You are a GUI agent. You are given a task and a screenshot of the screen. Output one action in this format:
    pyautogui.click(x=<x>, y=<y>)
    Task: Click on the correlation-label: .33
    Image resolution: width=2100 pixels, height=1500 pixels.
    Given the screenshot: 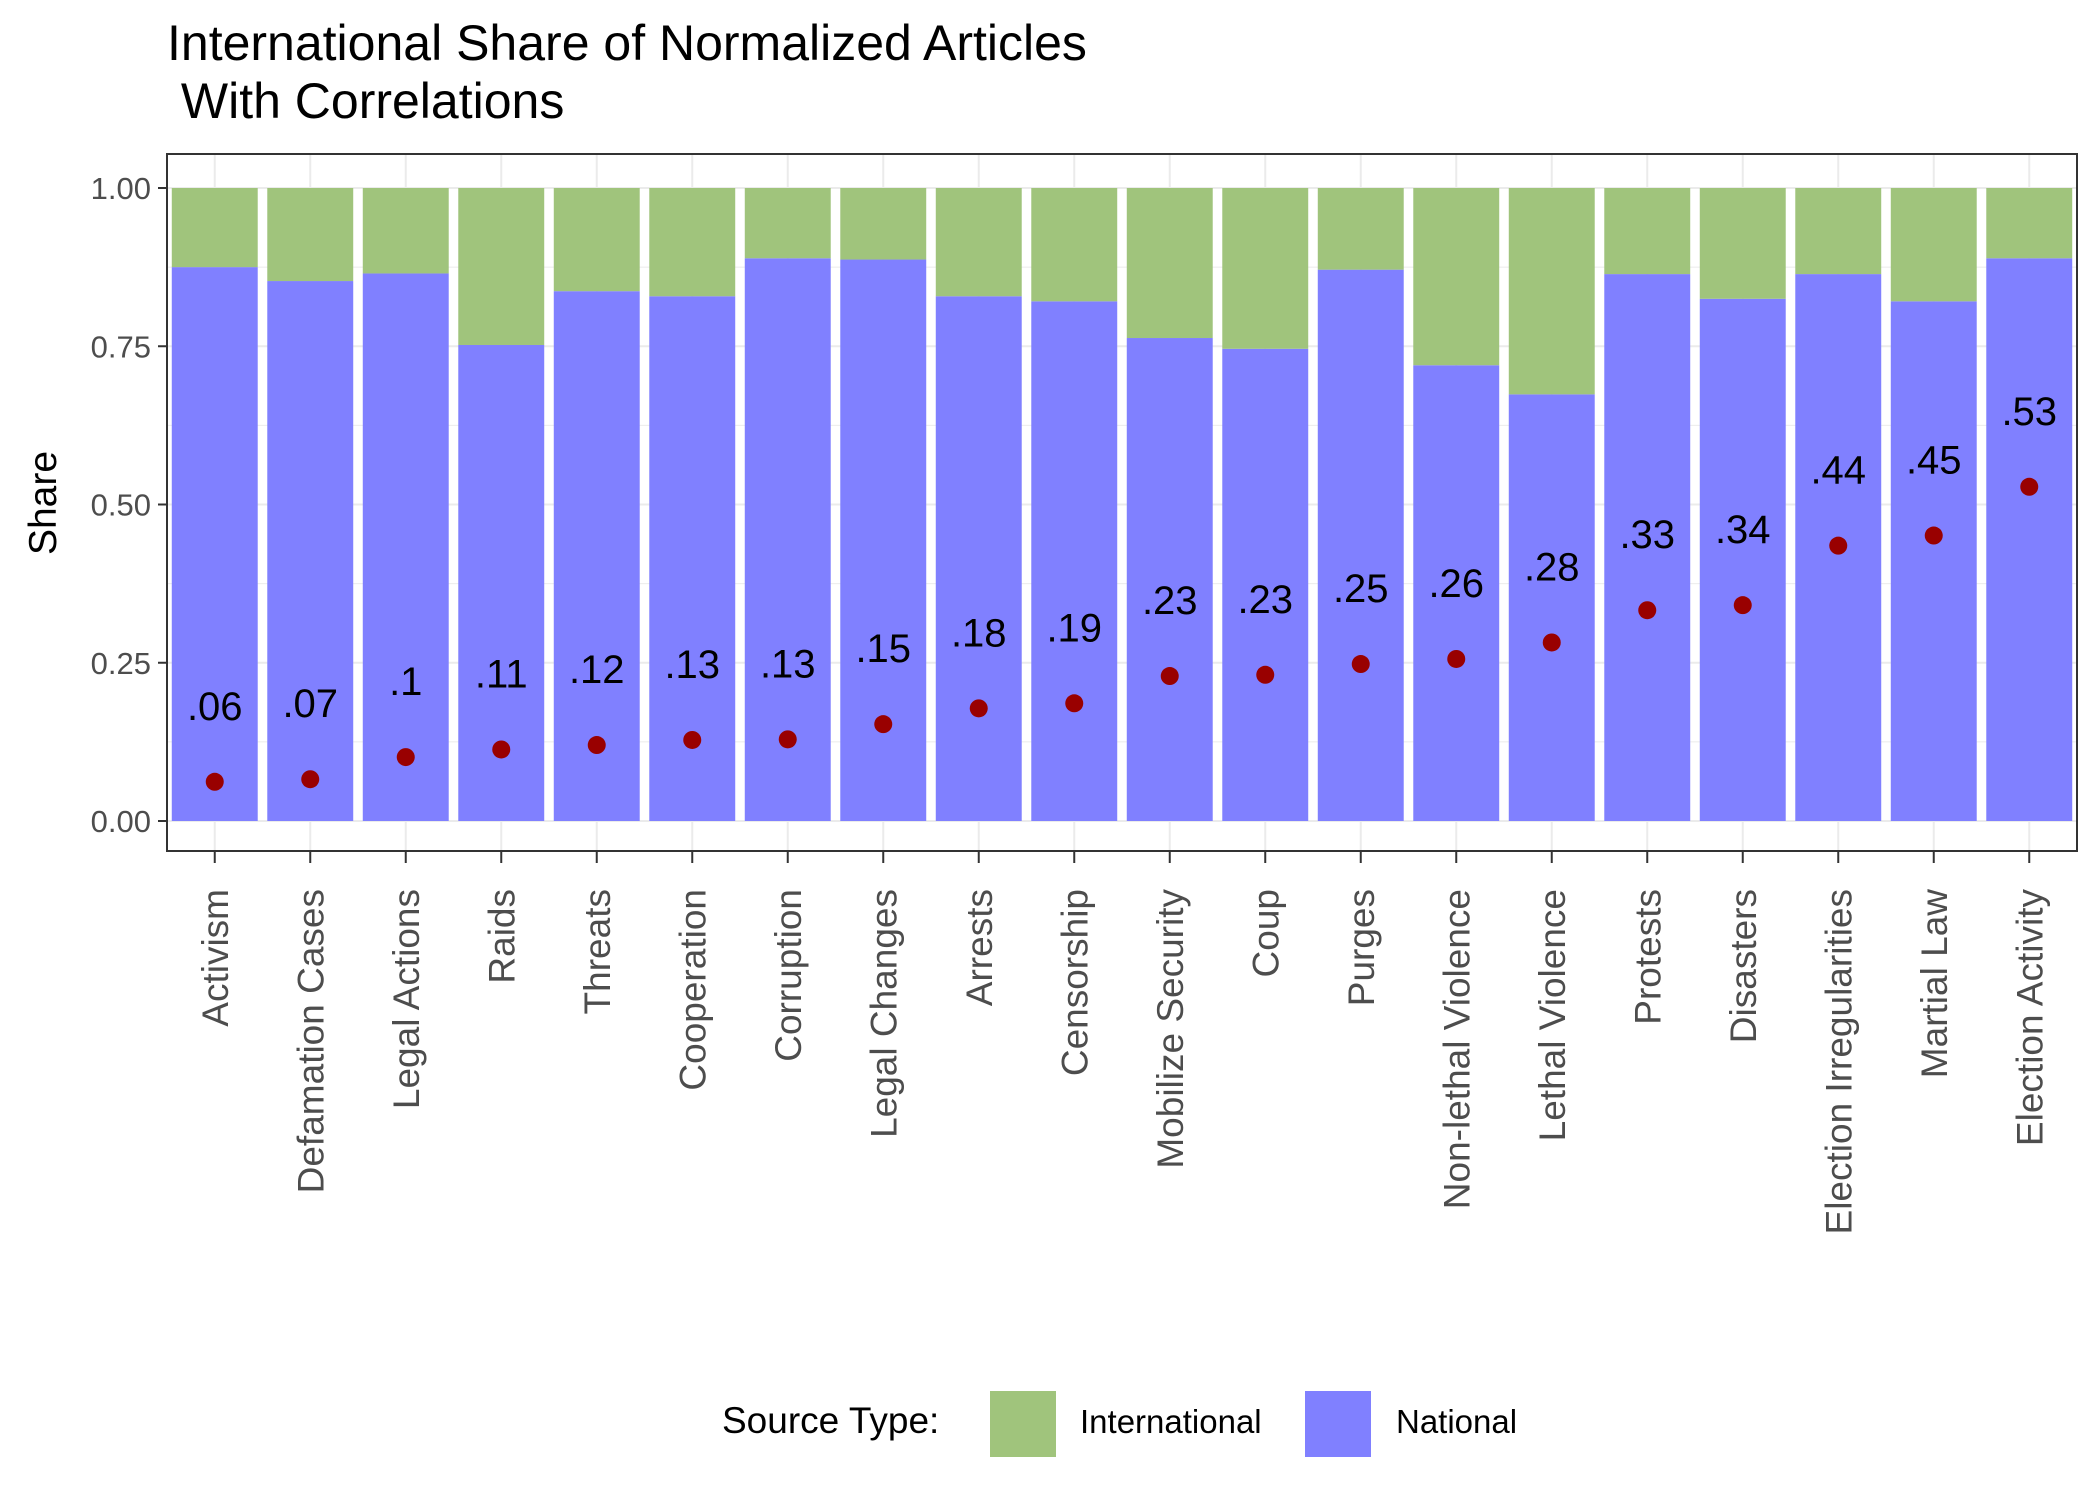 What is the action you would take?
    pyautogui.click(x=1647, y=535)
    